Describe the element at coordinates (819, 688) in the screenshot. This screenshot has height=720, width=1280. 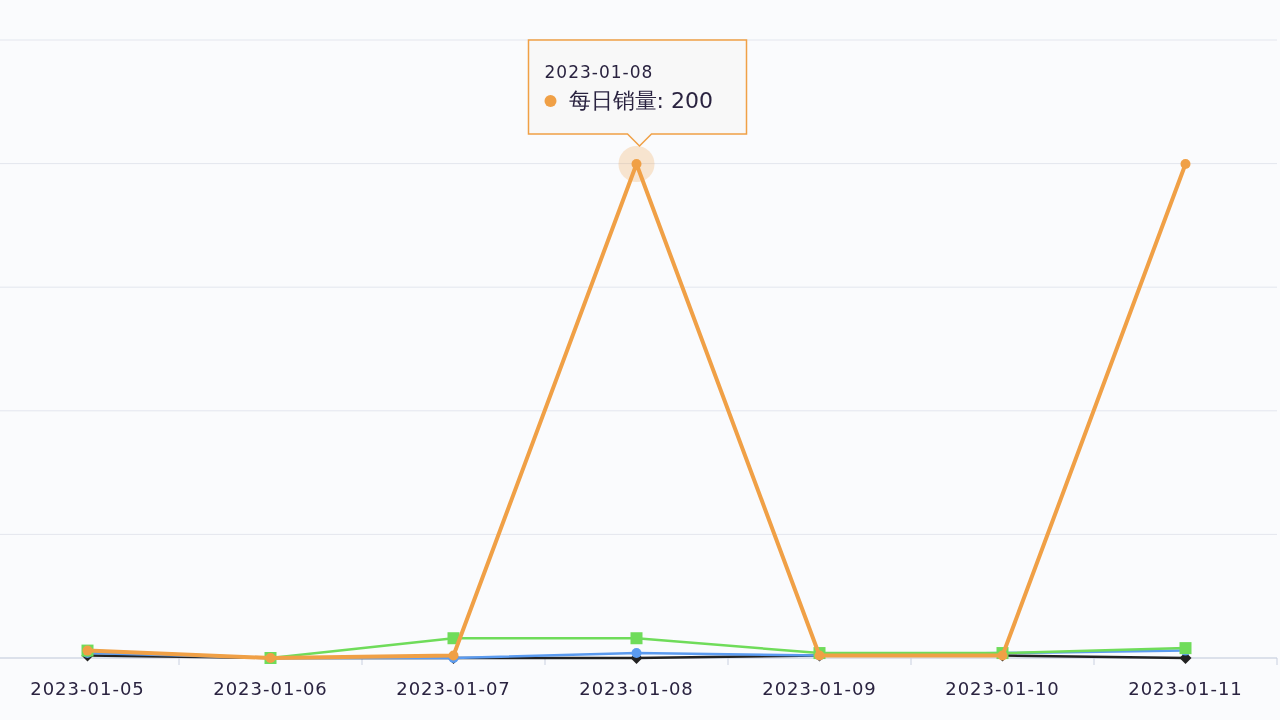
I see `x-tick-label: 2023-01-09` at that location.